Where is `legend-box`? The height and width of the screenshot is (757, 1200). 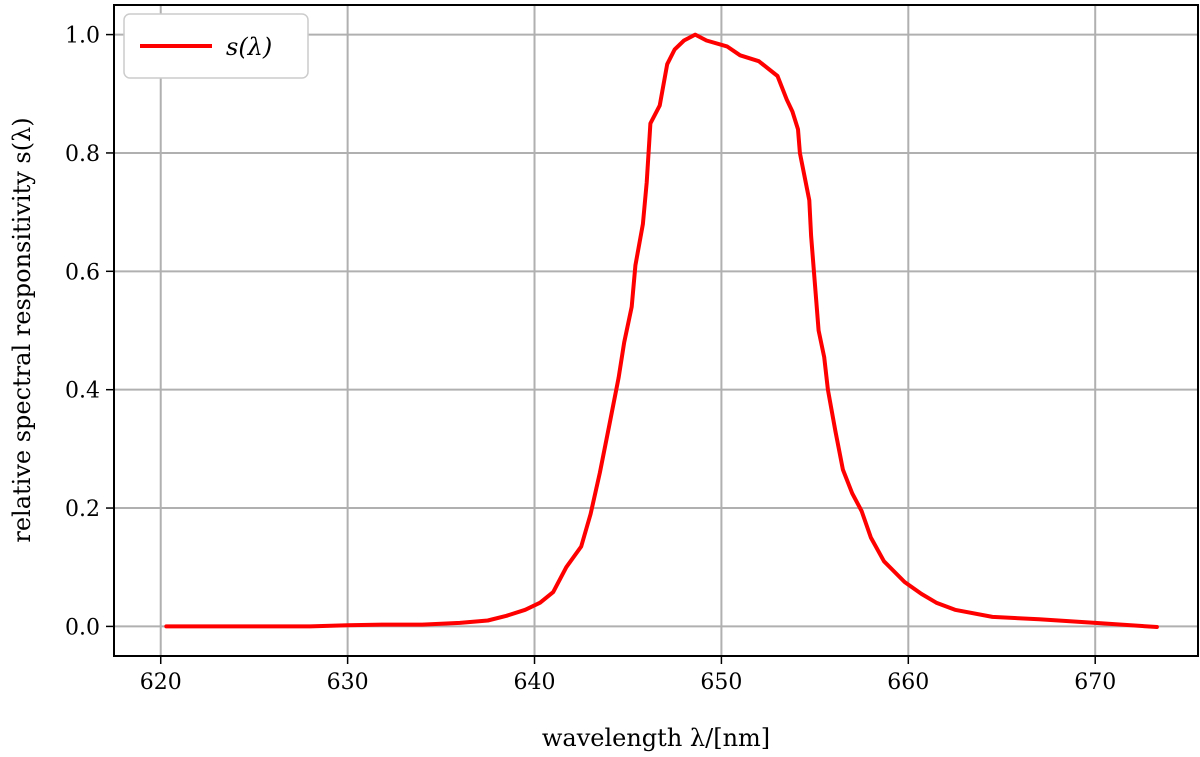
legend-box is located at coordinates (216, 46).